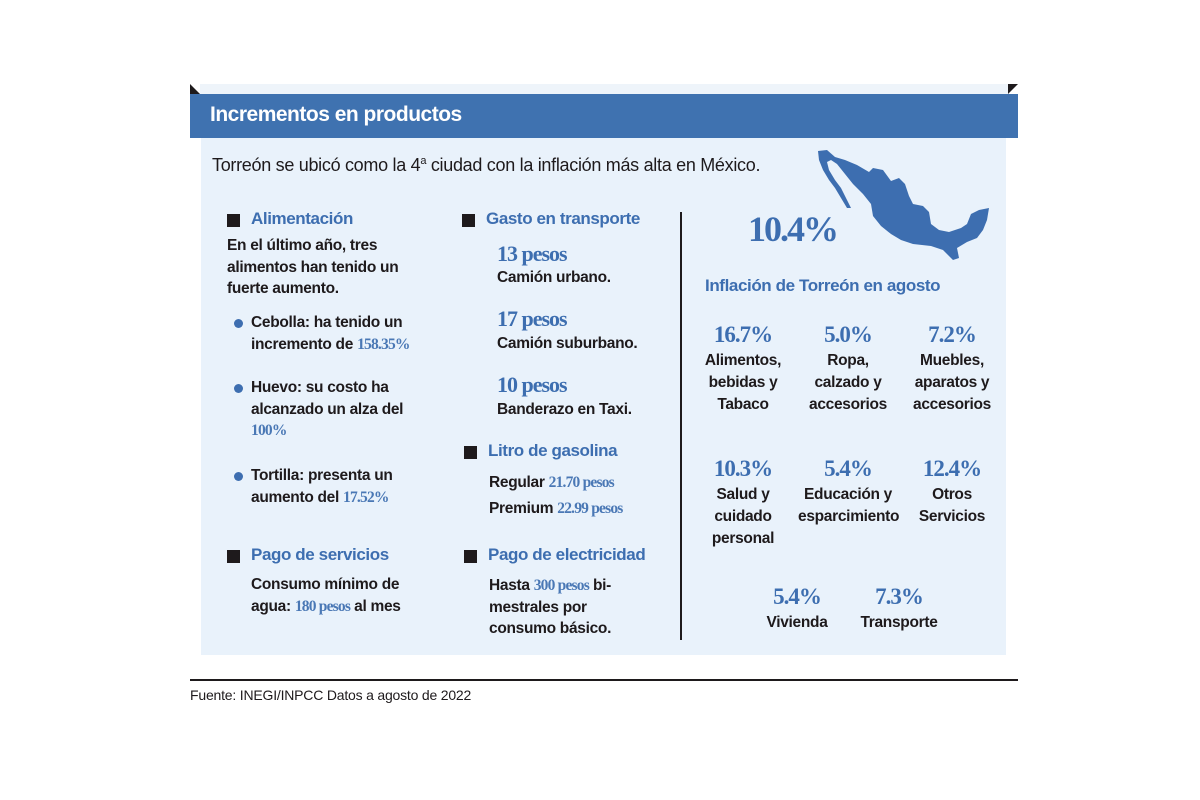 The height and width of the screenshot is (800, 1200). Describe the element at coordinates (952, 382) in the screenshot. I see `category-label: Muebles, aparatos y accesorios` at that location.